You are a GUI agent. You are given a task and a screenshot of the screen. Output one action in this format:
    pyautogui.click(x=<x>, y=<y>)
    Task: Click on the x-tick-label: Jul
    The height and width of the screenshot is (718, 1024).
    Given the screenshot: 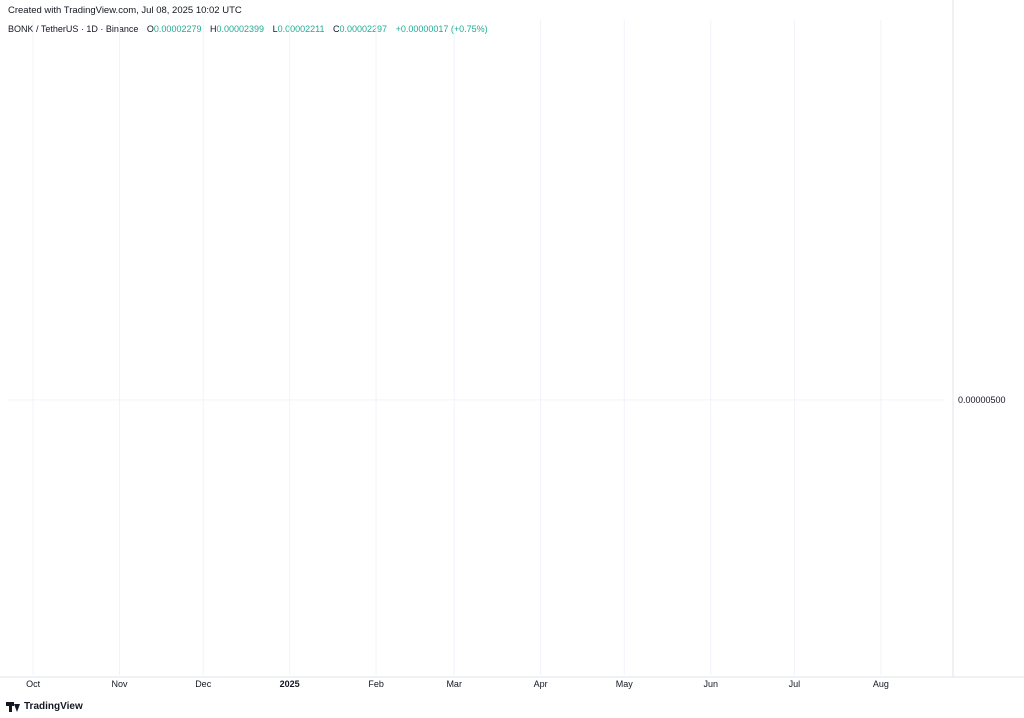 What is the action you would take?
    pyautogui.click(x=795, y=684)
    